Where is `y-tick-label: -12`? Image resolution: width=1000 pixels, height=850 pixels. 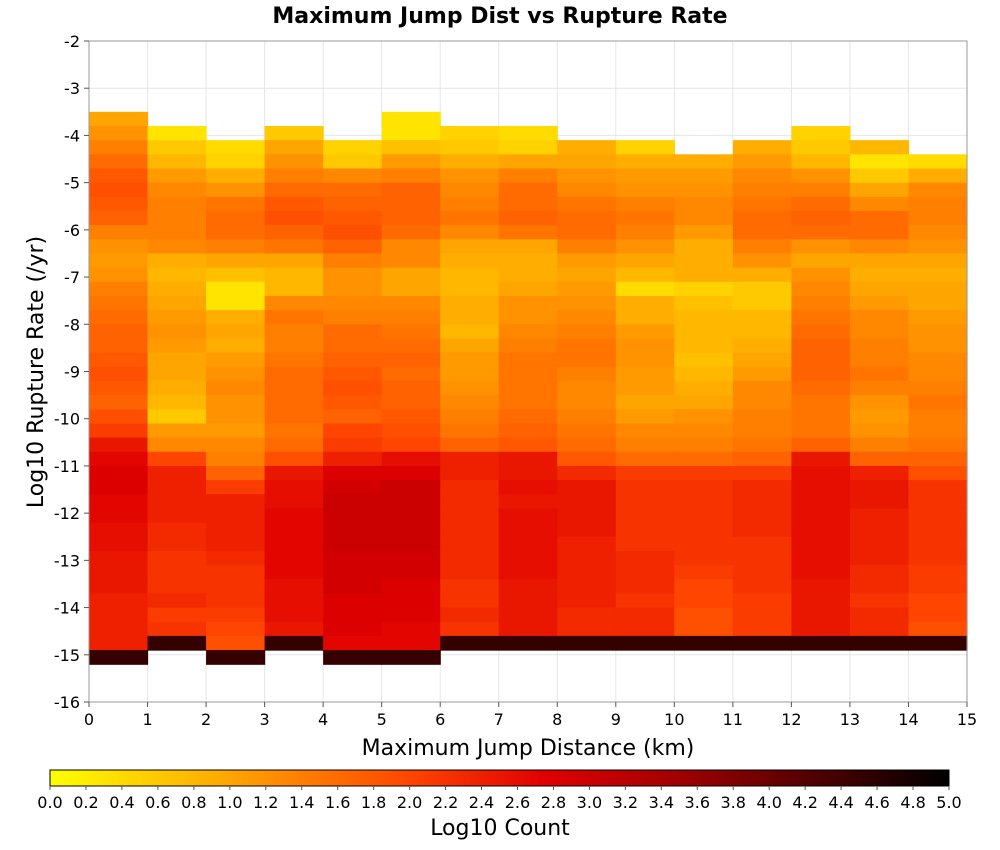 y-tick-label: -12 is located at coordinates (67, 513).